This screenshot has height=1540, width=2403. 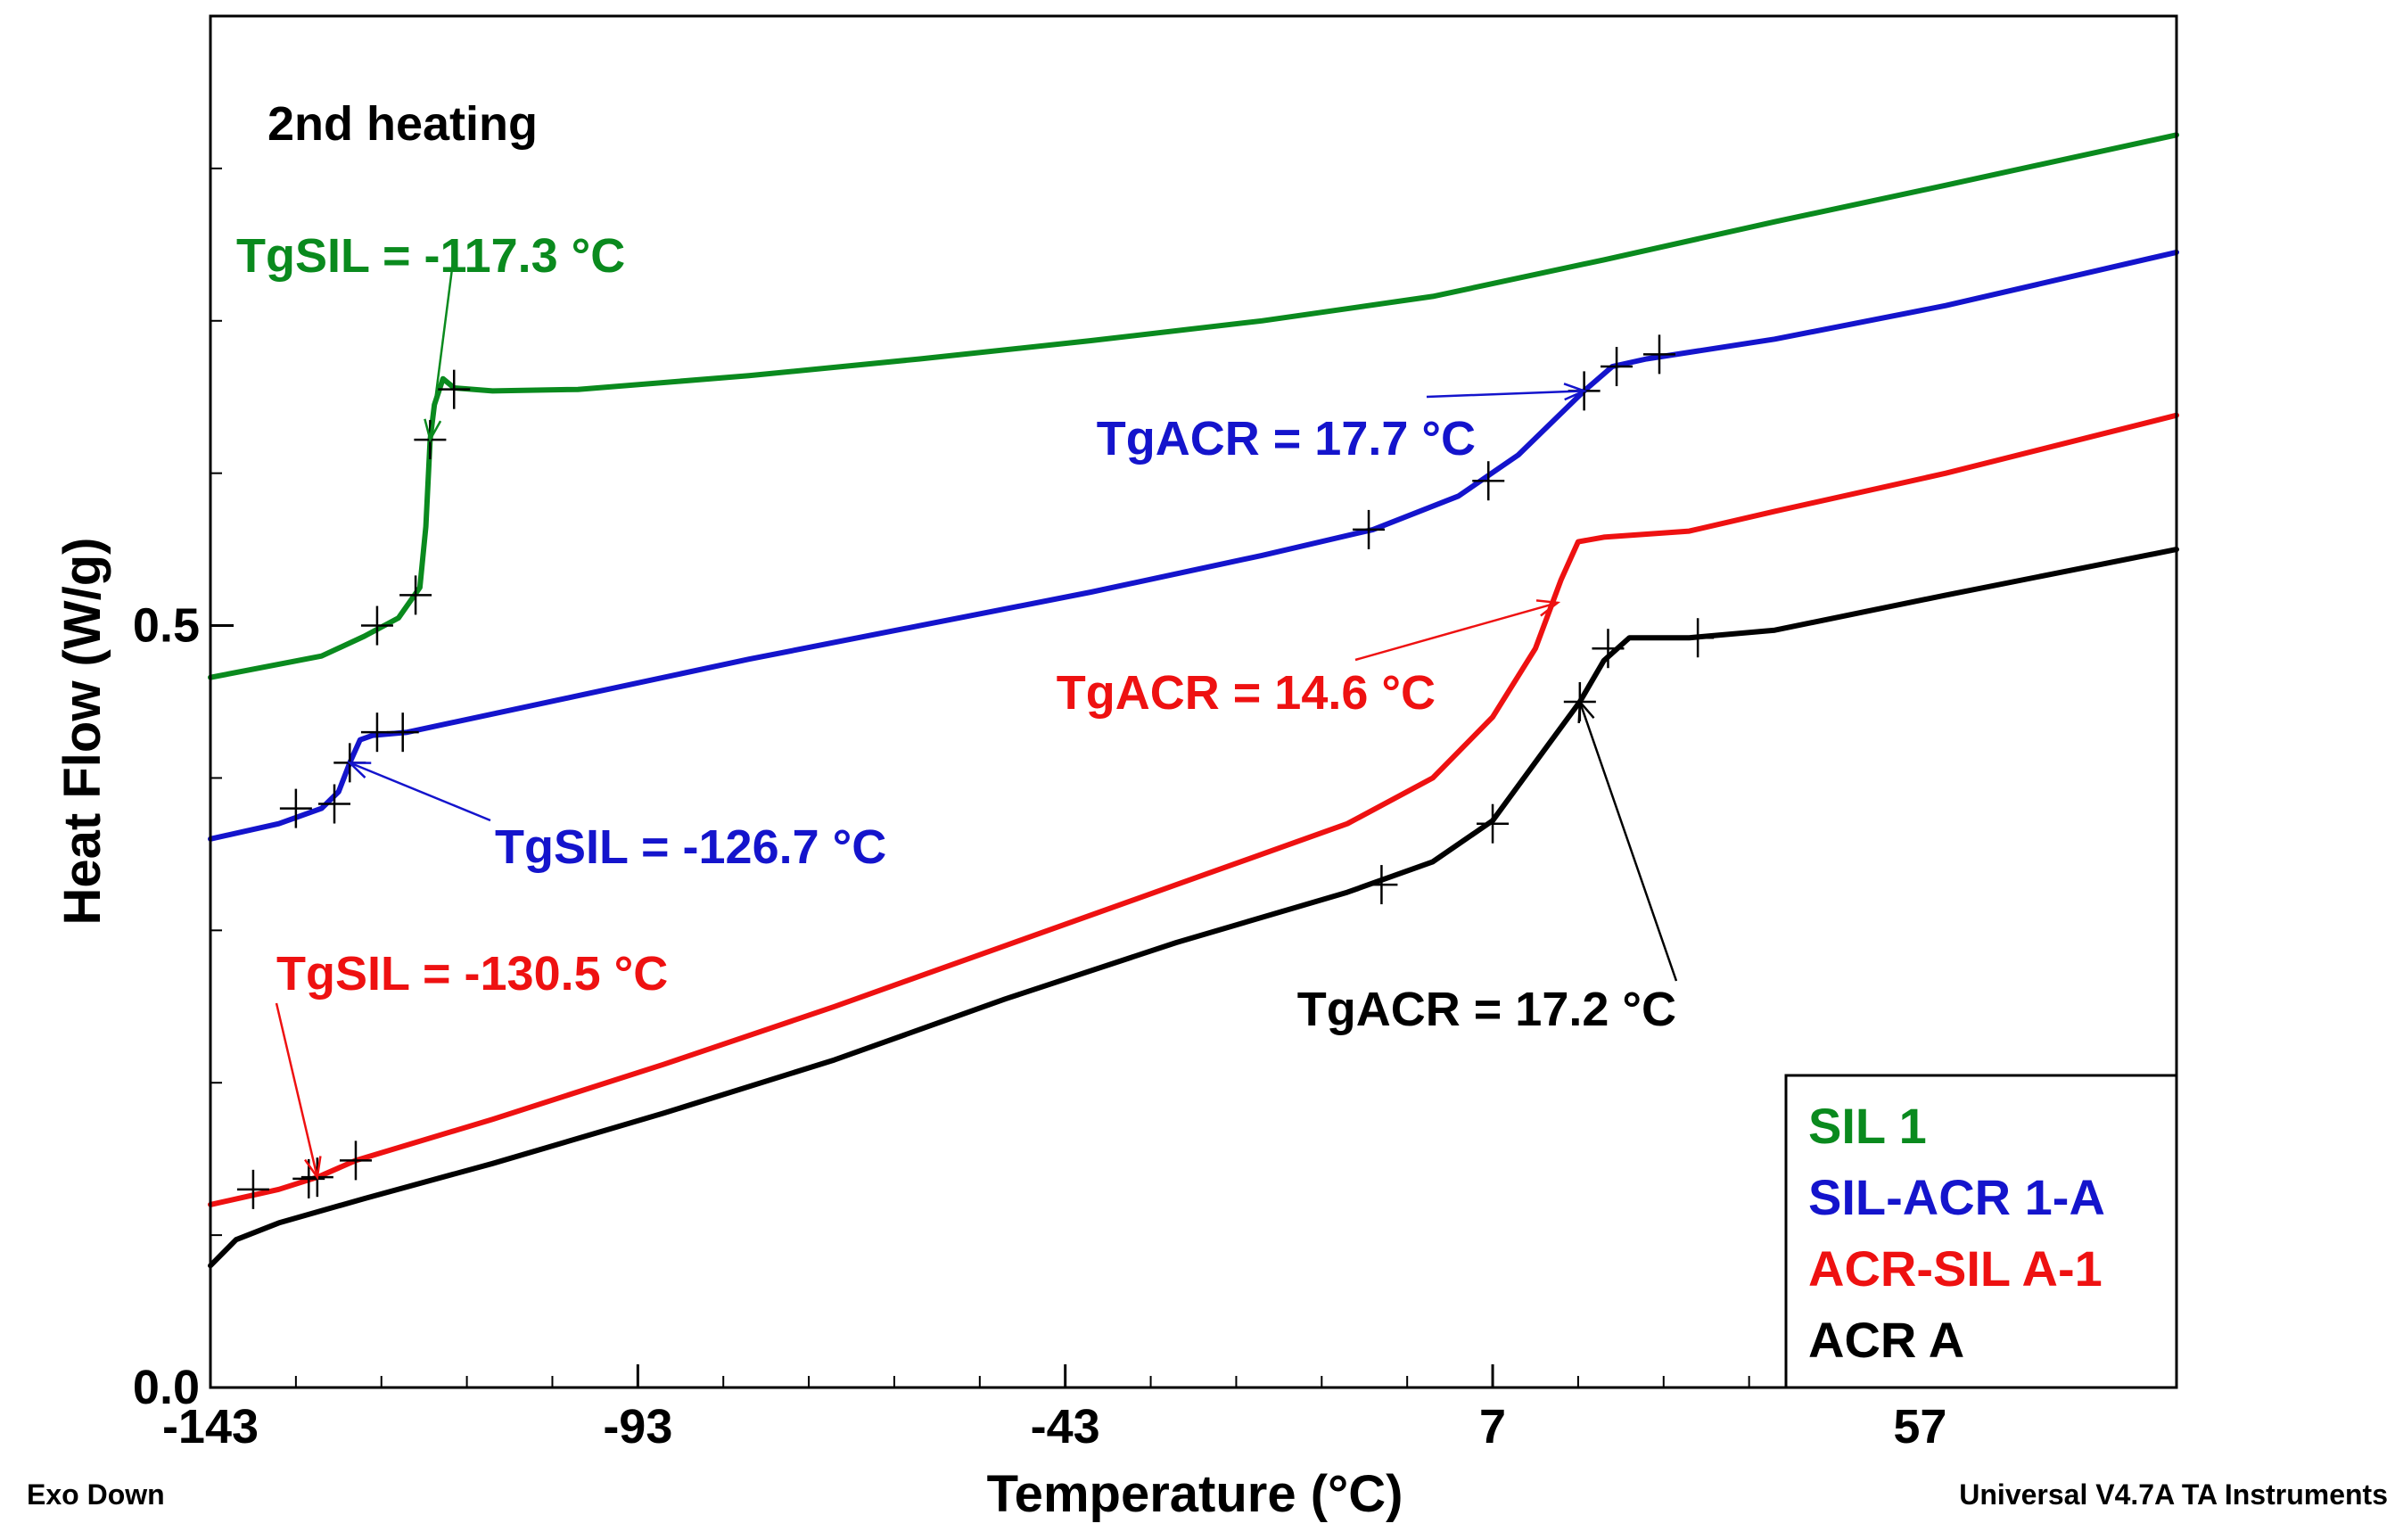 What do you see at coordinates (1493, 1427) in the screenshot?
I see `x-tick-label: 7` at bounding box center [1493, 1427].